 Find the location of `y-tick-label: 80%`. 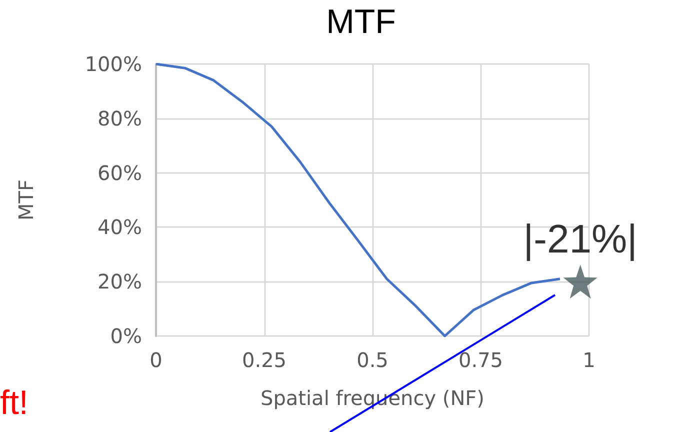

y-tick-label: 80% is located at coordinates (120, 118).